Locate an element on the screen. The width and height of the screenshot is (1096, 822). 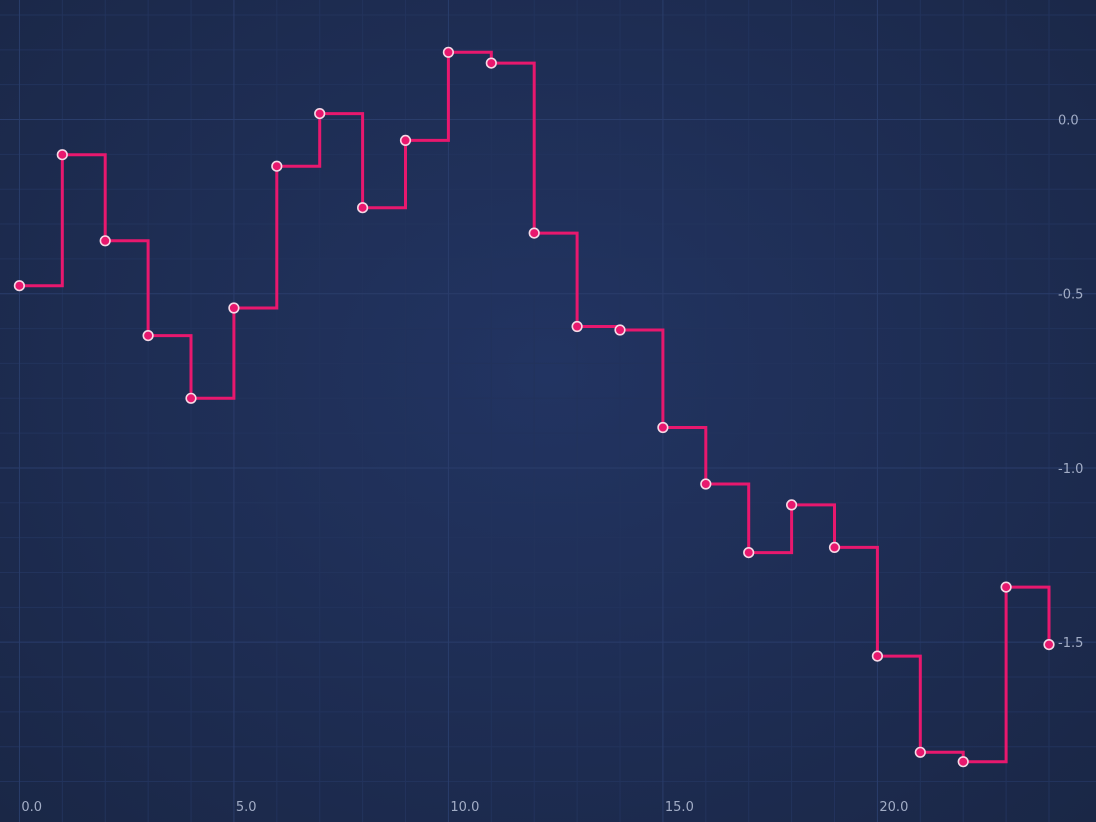
y-tick-label: -0.5 is located at coordinates (1070, 295).